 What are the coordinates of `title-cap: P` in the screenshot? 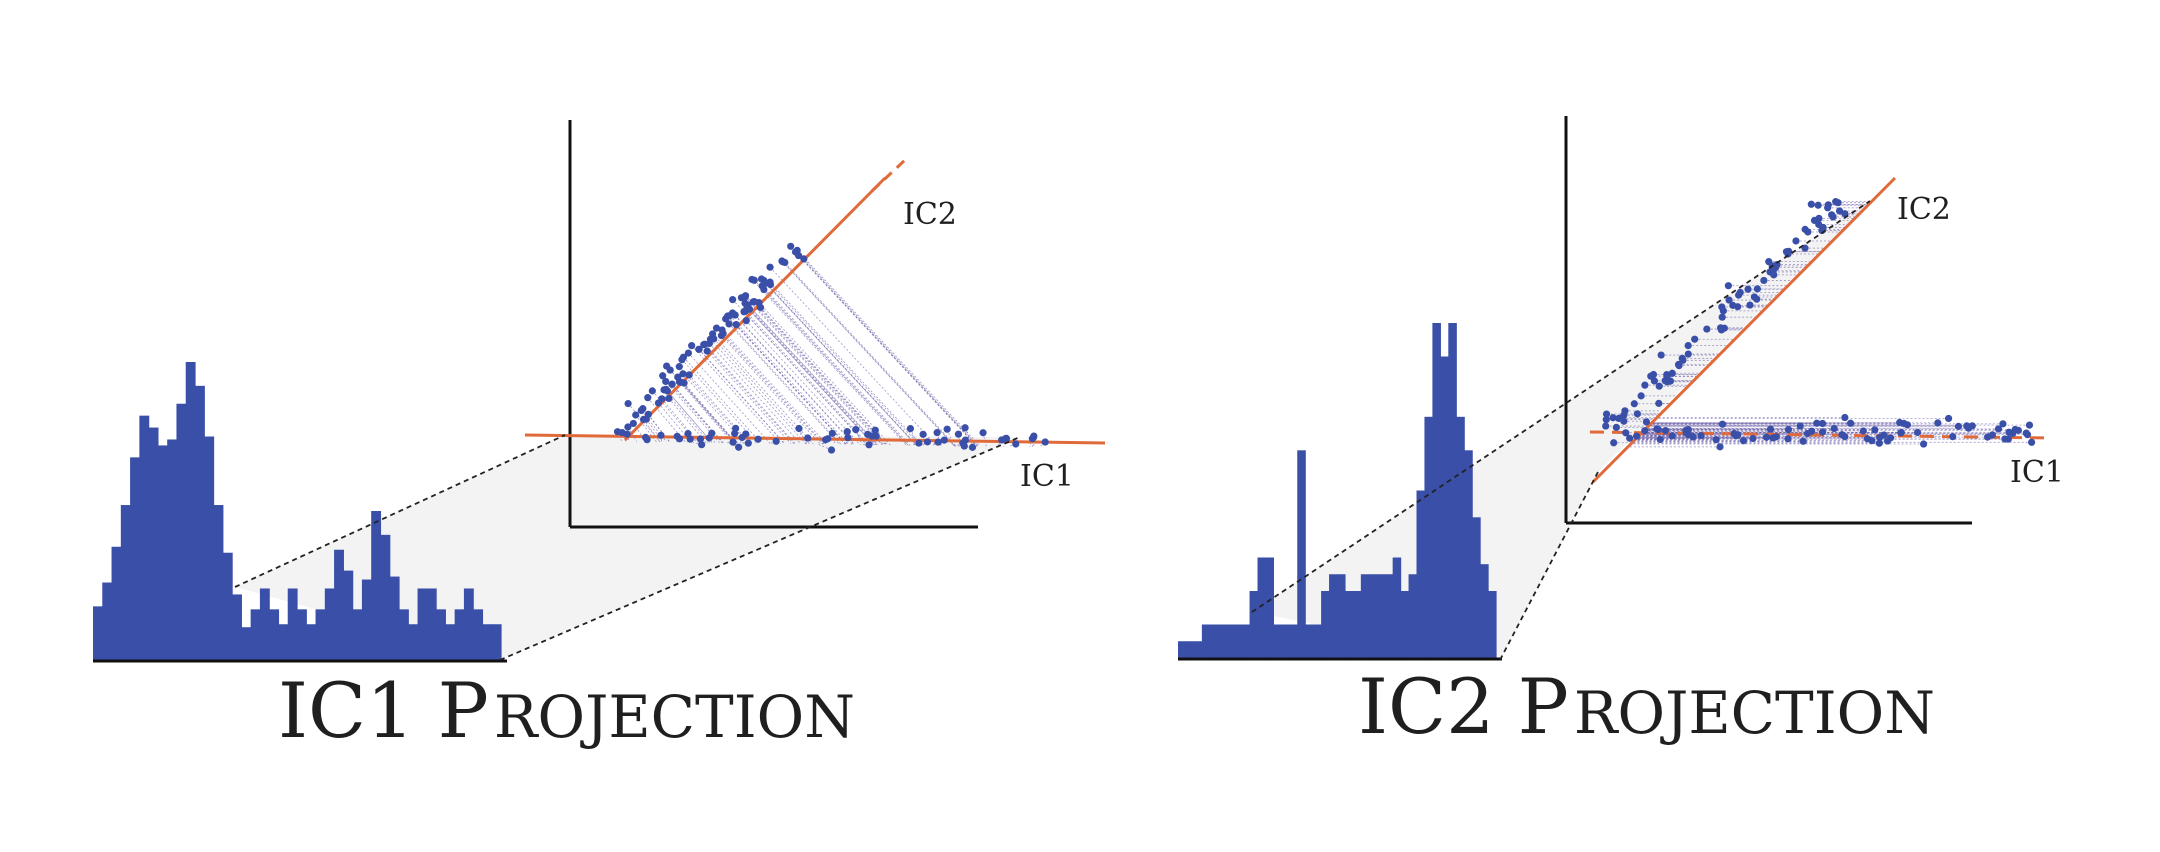 It's located at (463, 710).